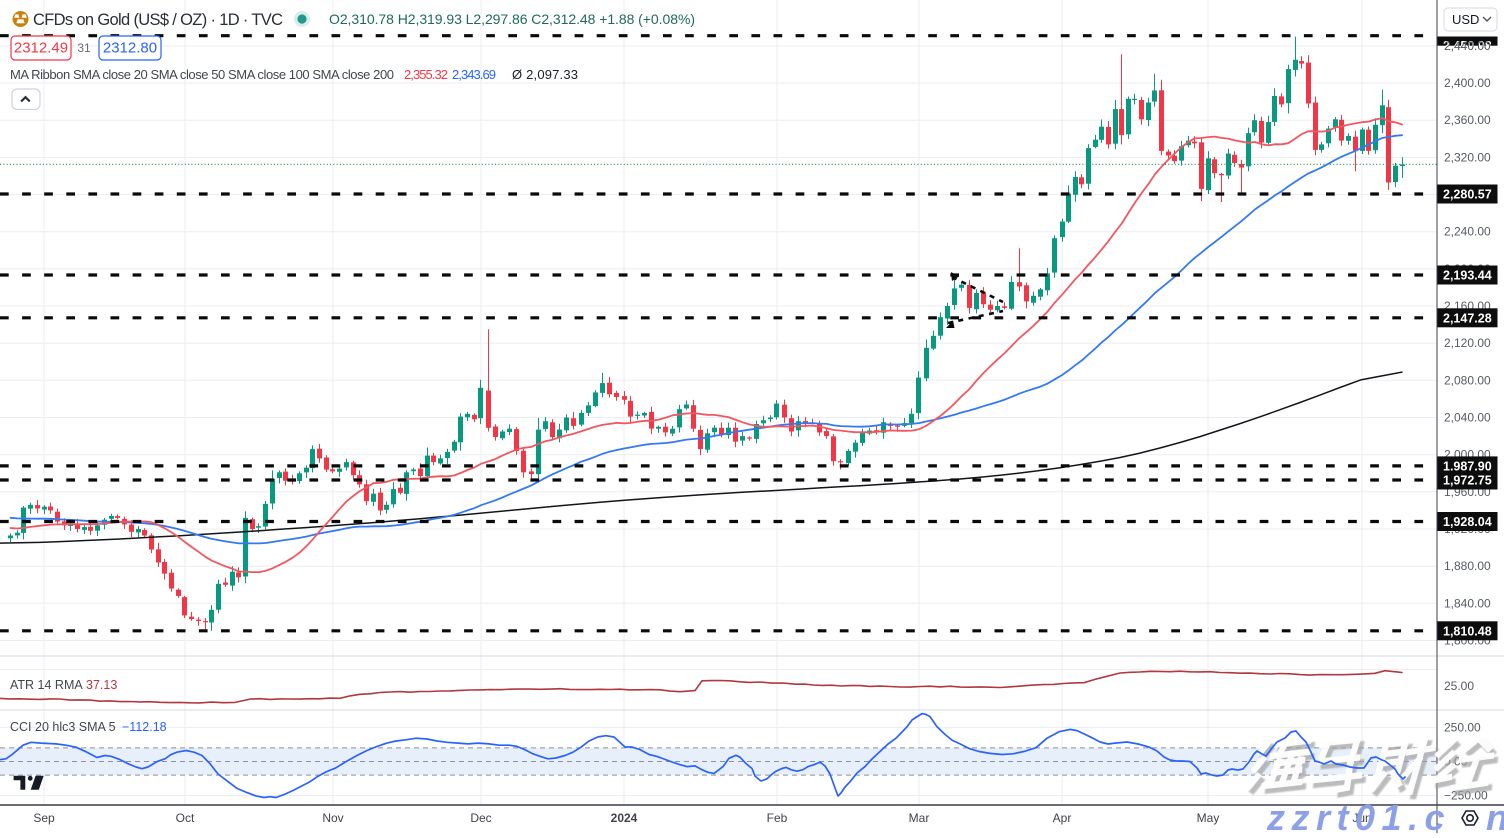  I want to click on svg-text: 2,240.00, so click(1467, 232).